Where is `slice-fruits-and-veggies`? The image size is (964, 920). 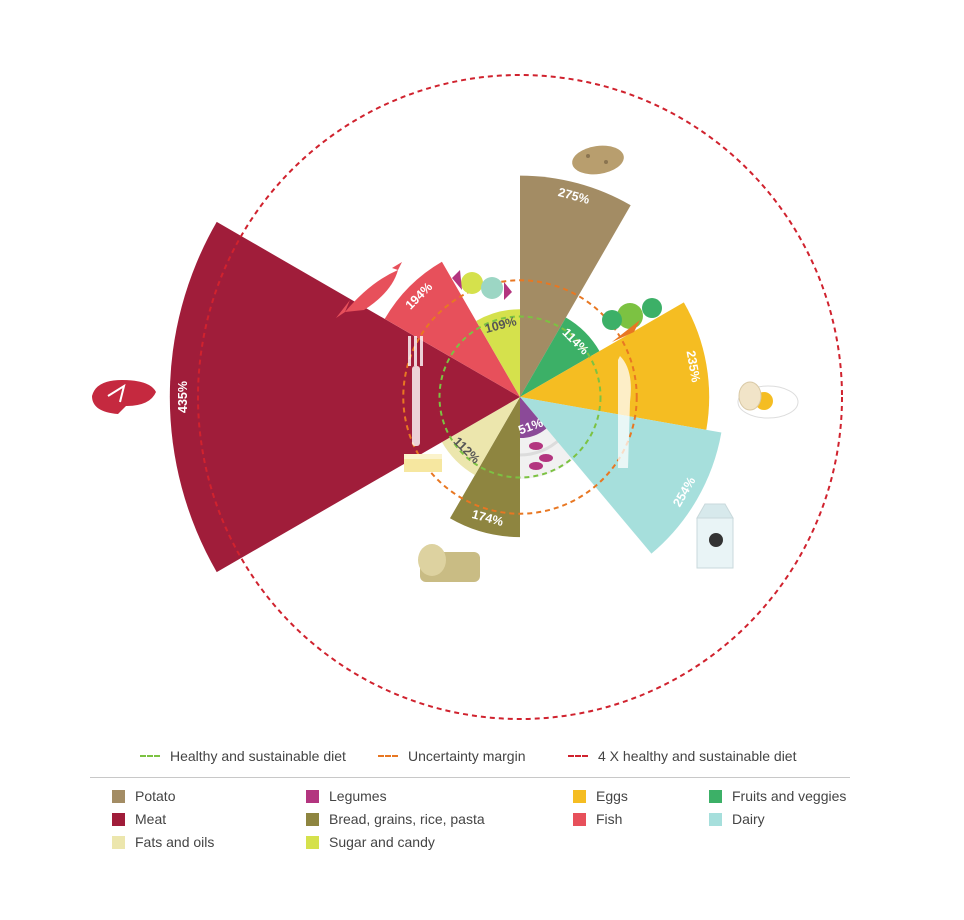
slice-fruits-and-veggies is located at coordinates (560, 357).